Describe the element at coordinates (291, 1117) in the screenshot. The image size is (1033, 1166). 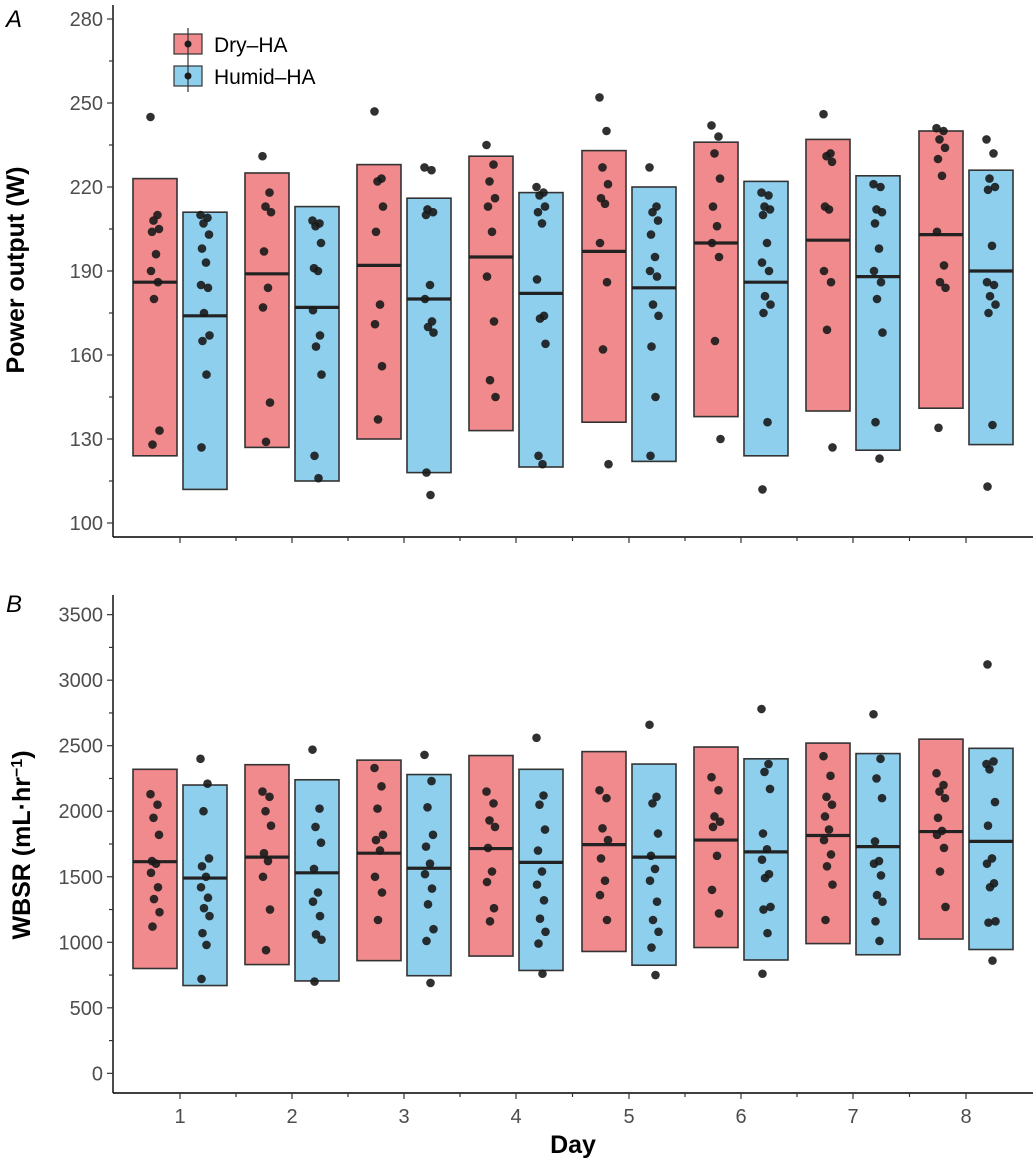
I see `x-tick-label: 2` at that location.